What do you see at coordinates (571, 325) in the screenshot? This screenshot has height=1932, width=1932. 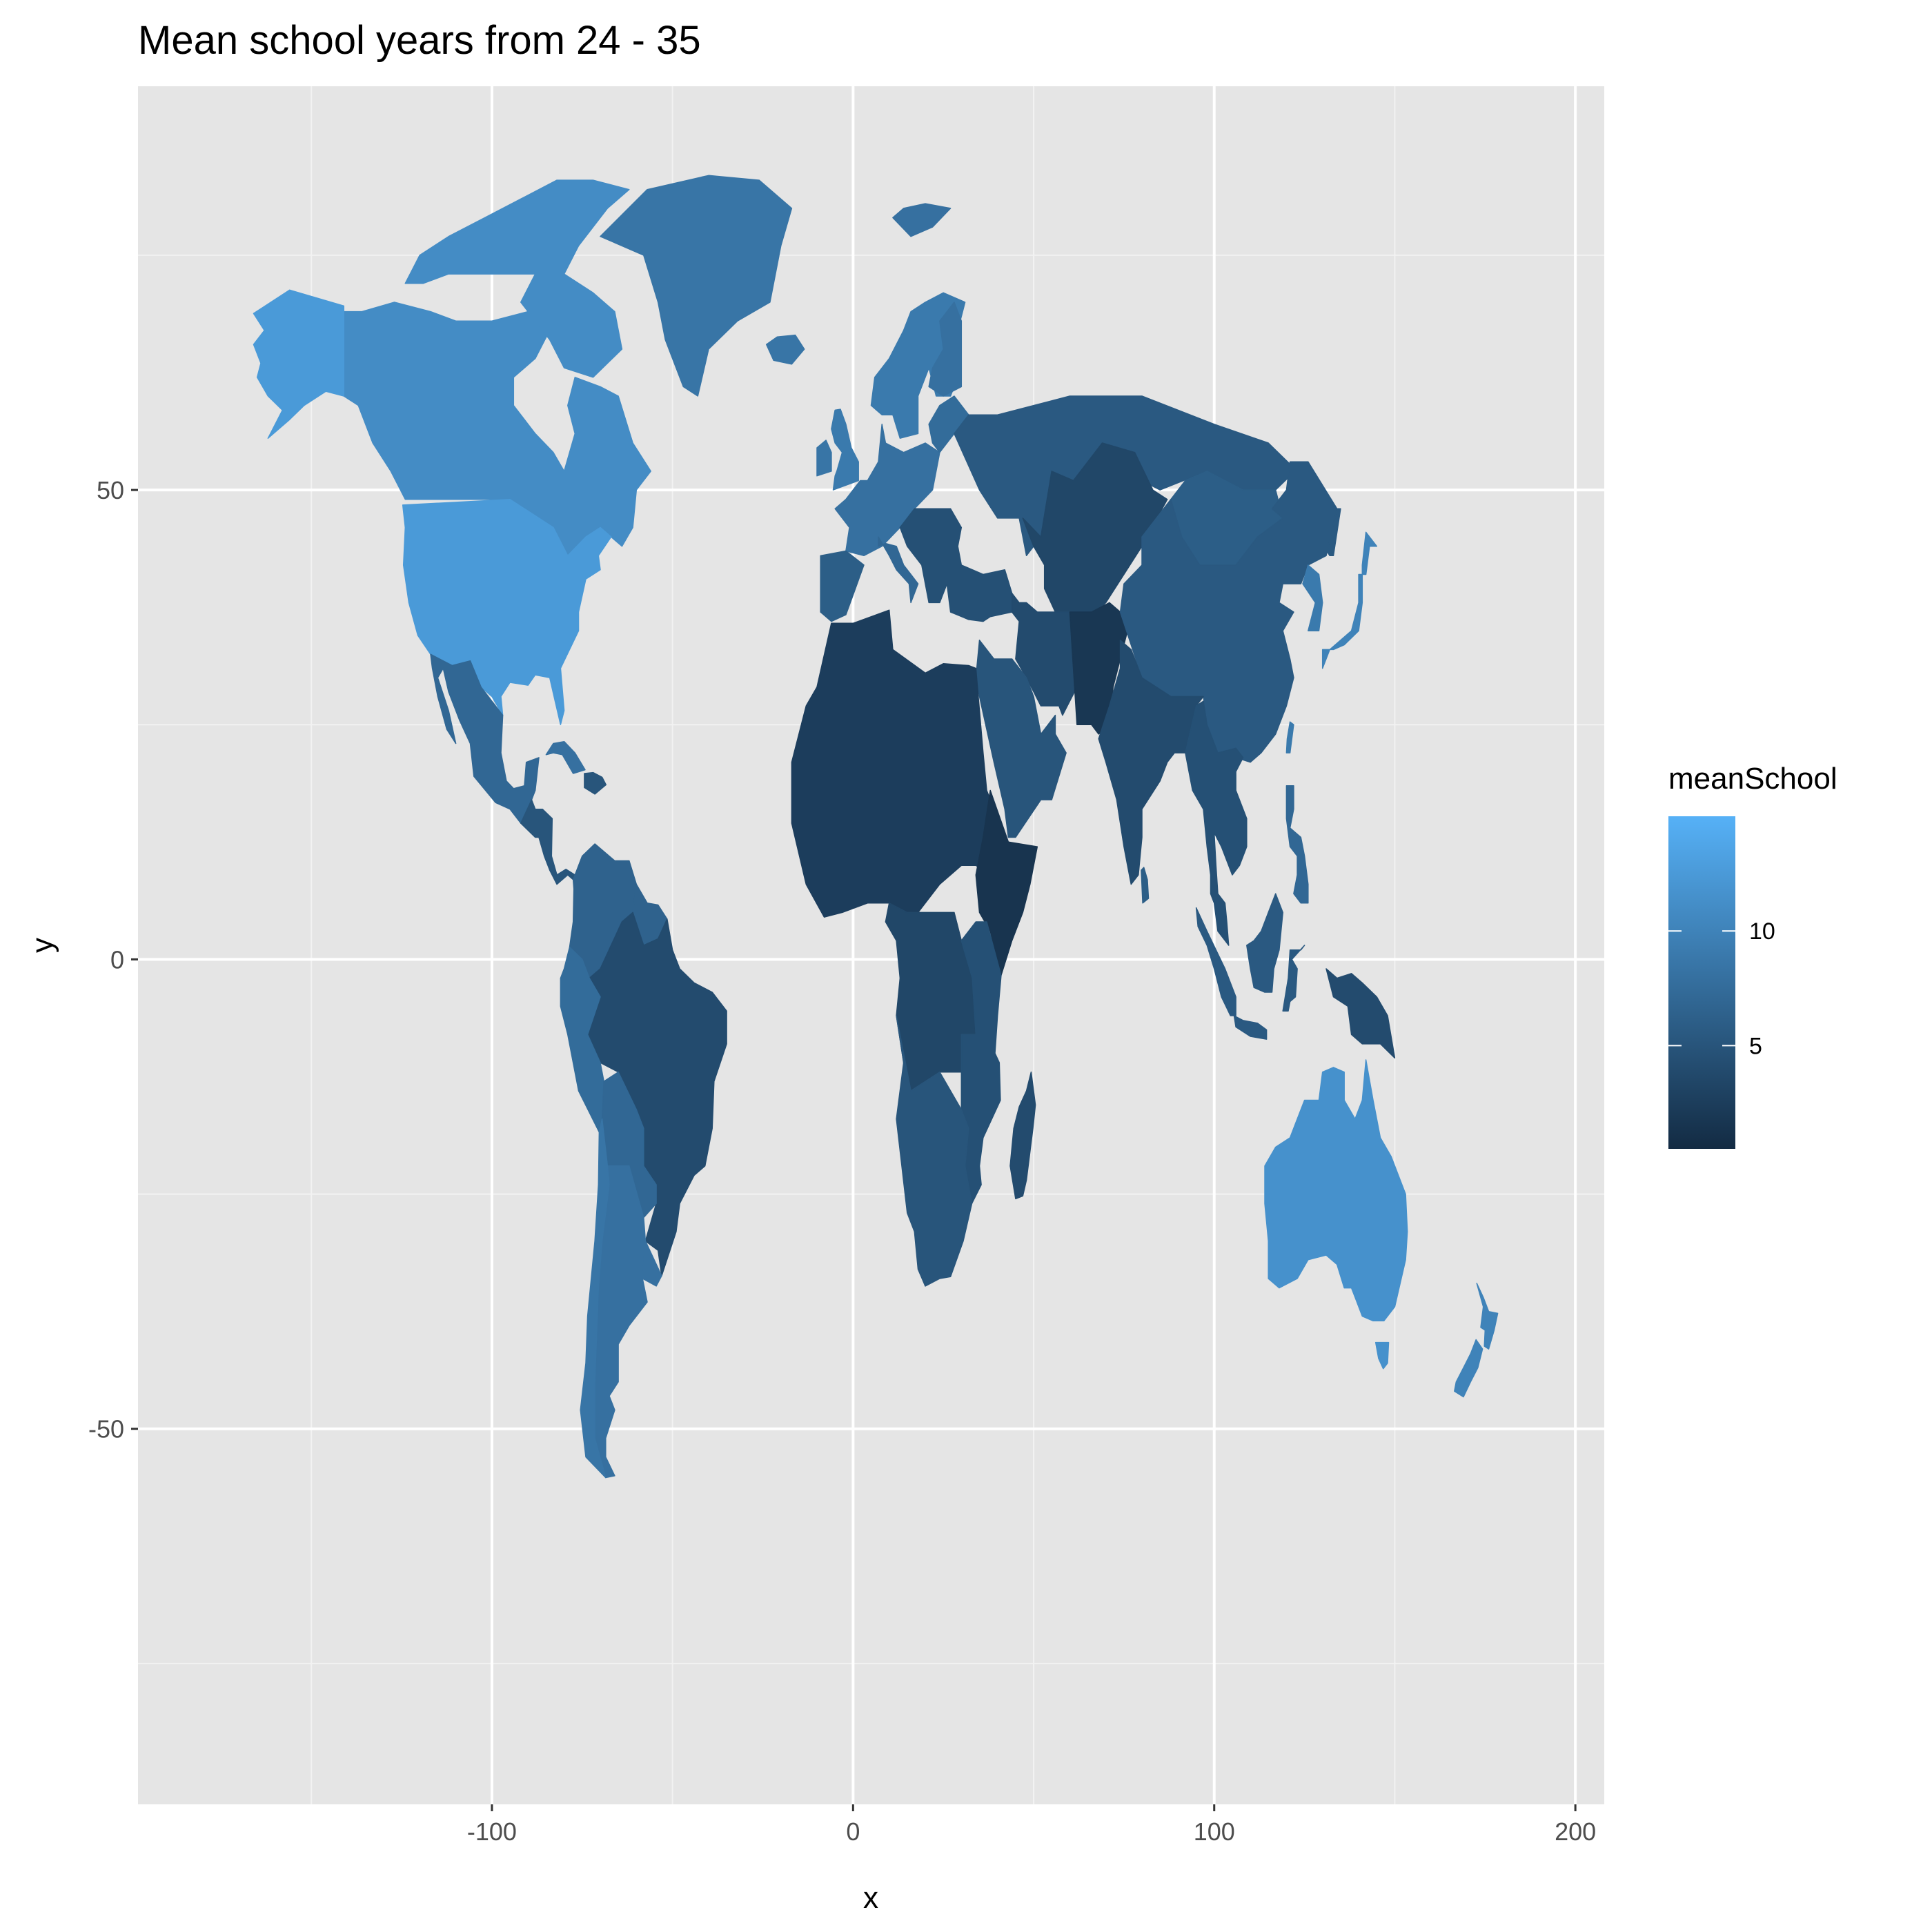 I see `region-baffin-island` at bounding box center [571, 325].